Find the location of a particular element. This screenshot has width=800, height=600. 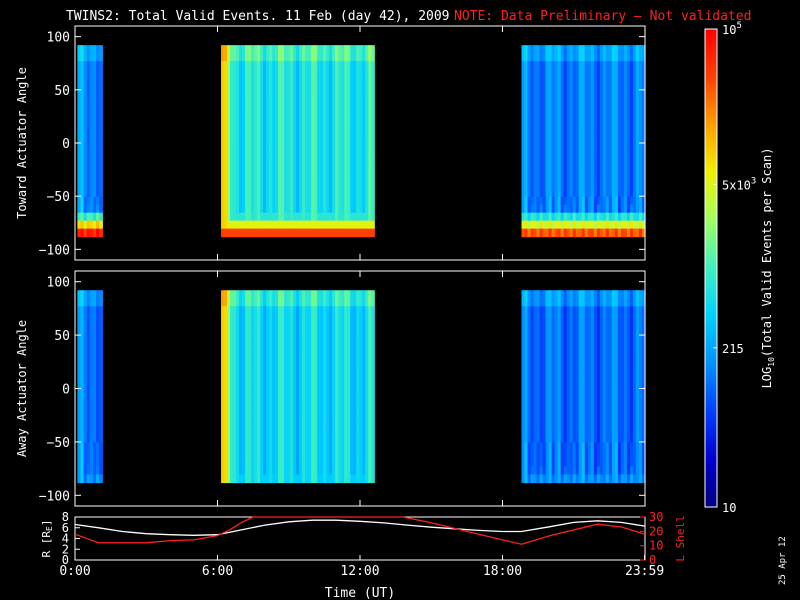

y-tick-label: 4 is located at coordinates (65, 539).